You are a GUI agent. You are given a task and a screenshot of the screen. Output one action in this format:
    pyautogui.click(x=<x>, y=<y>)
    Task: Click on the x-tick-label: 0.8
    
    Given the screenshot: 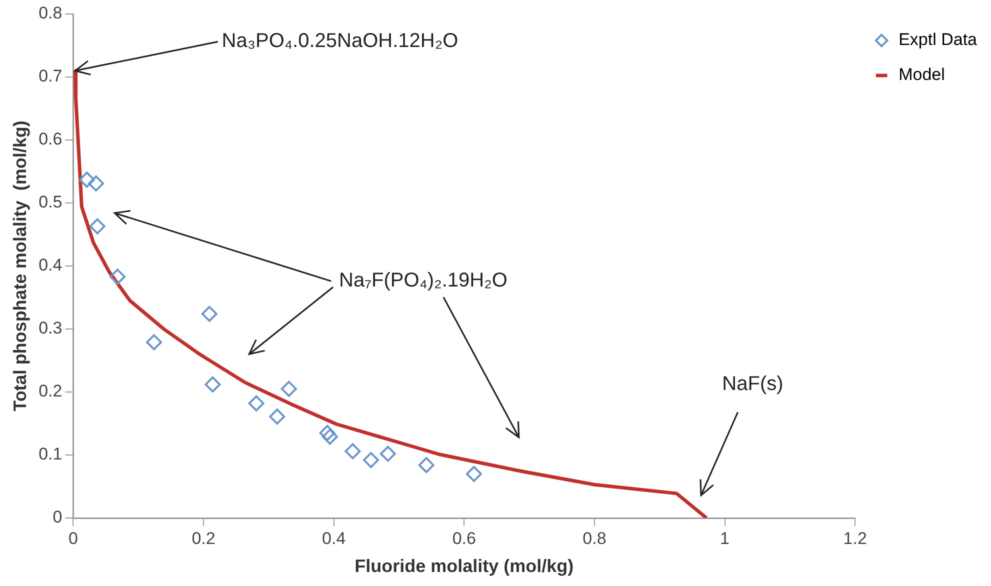 What is the action you would take?
    pyautogui.click(x=594, y=538)
    